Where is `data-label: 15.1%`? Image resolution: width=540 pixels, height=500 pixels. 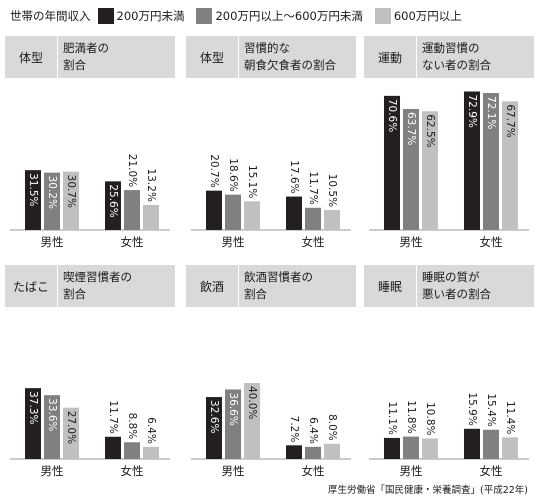 data-label: 15.1% is located at coordinates (252, 181).